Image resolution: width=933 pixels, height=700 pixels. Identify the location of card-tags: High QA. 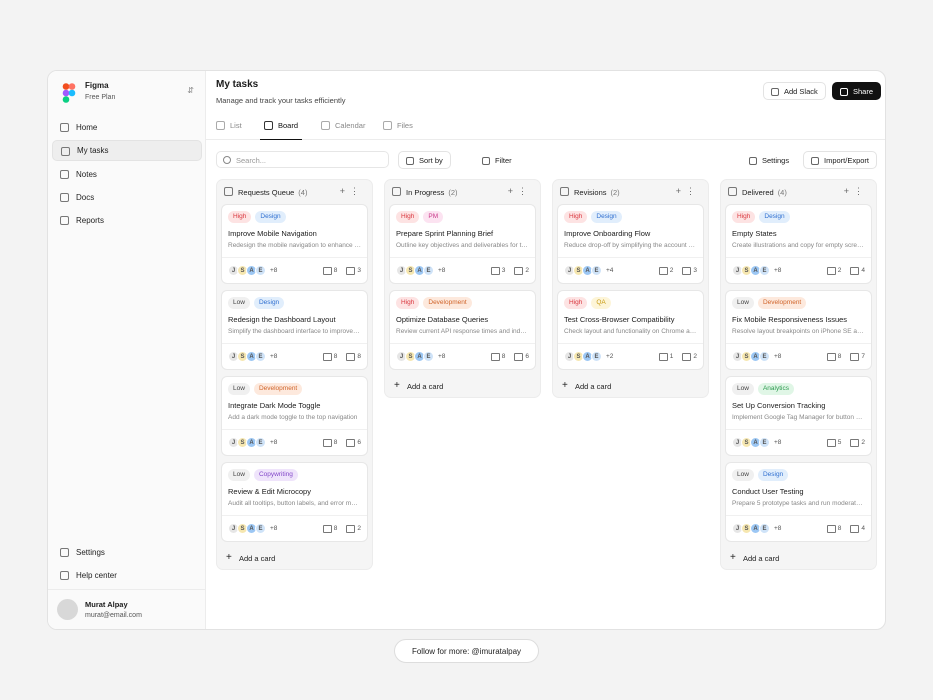
(630, 303).